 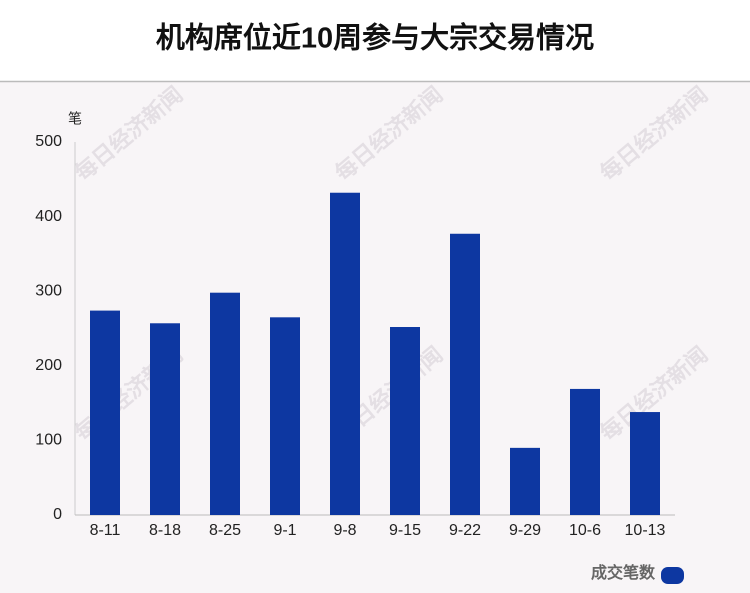 What do you see at coordinates (585, 530) in the screenshot?
I see `x-tick-label: 10-6` at bounding box center [585, 530].